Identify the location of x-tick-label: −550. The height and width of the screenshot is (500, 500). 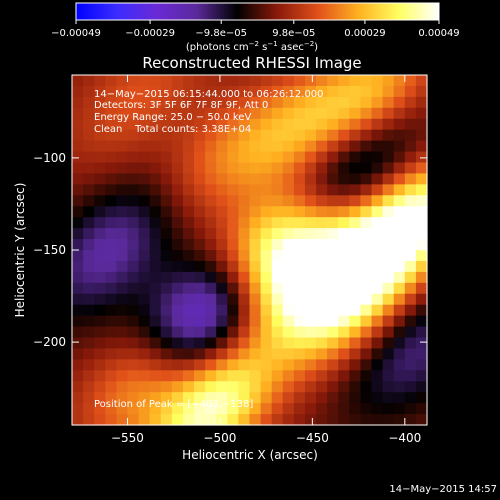
(127, 438).